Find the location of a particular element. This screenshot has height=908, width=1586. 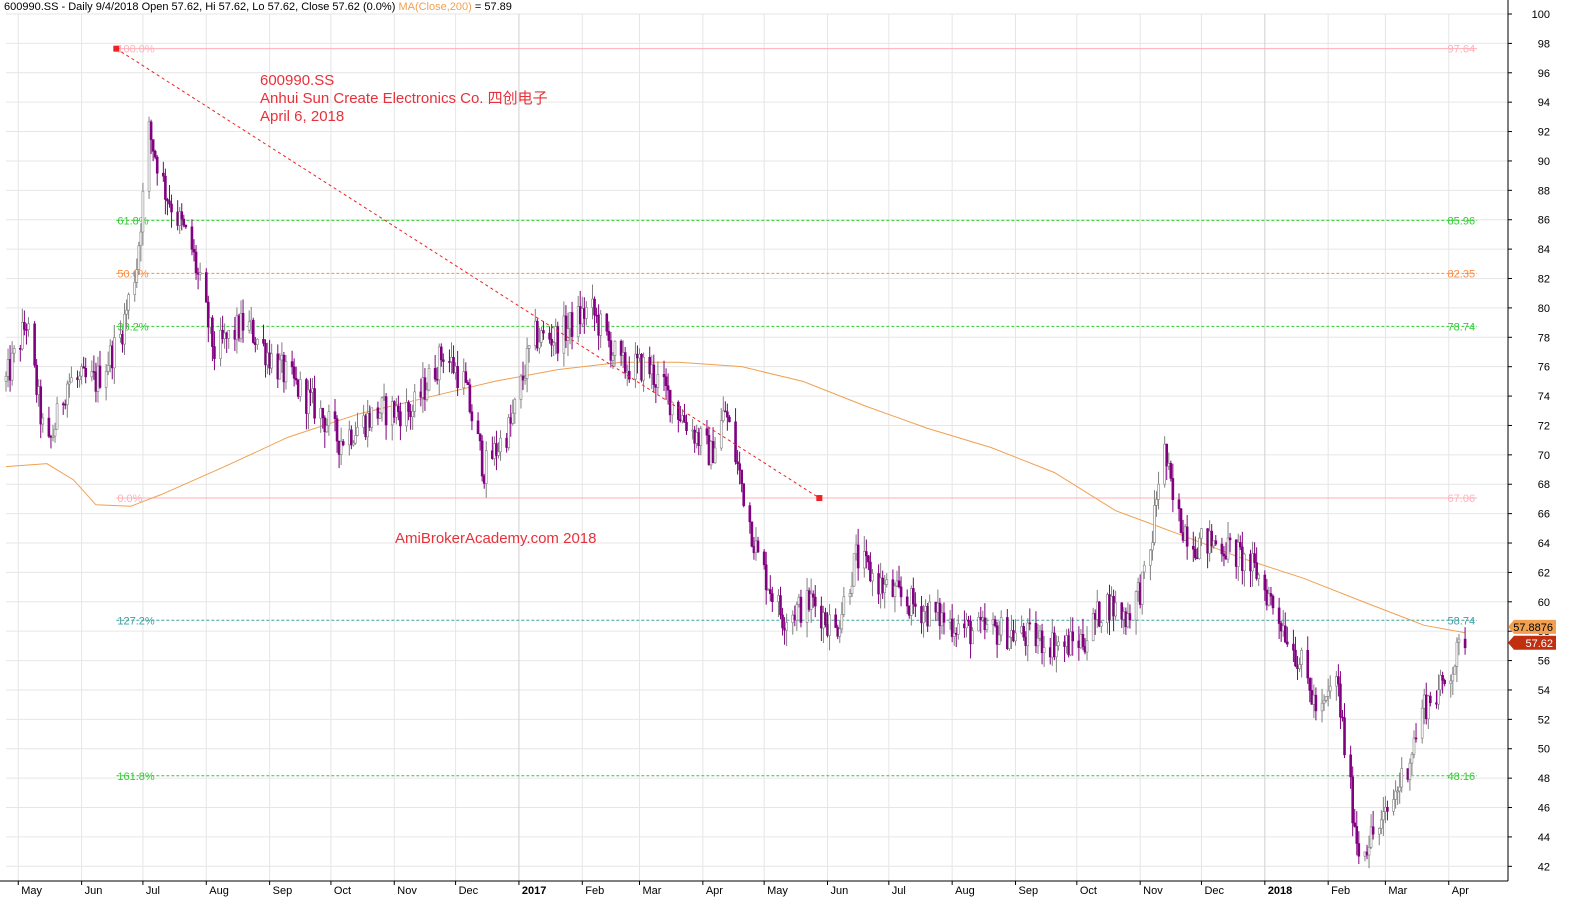

y-tick-label: 52 is located at coordinates (1544, 720).